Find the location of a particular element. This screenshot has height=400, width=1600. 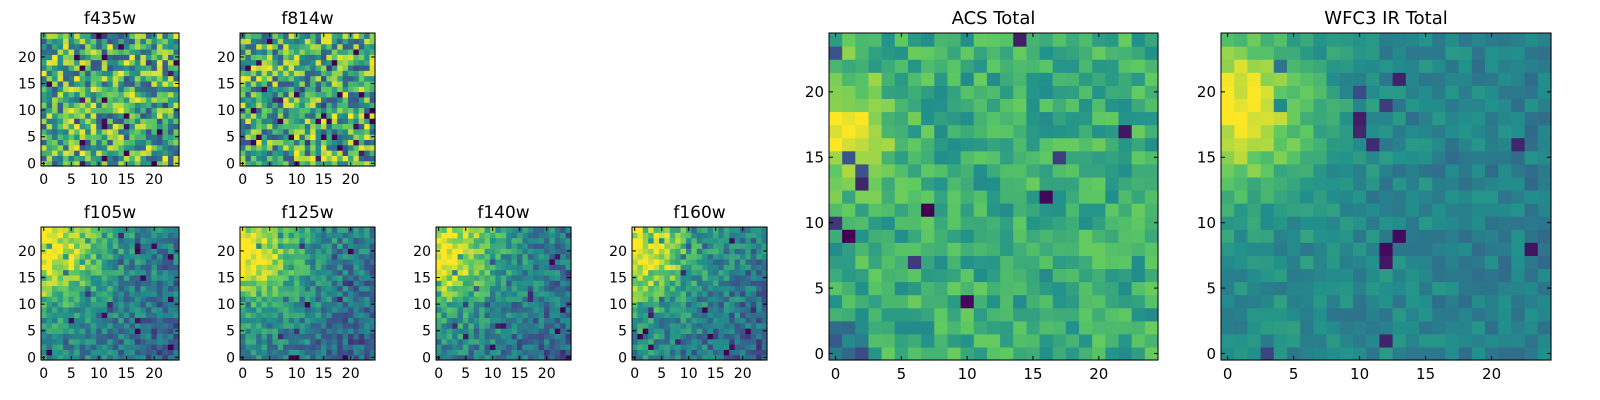

axes-frame is located at coordinates (699, 293).